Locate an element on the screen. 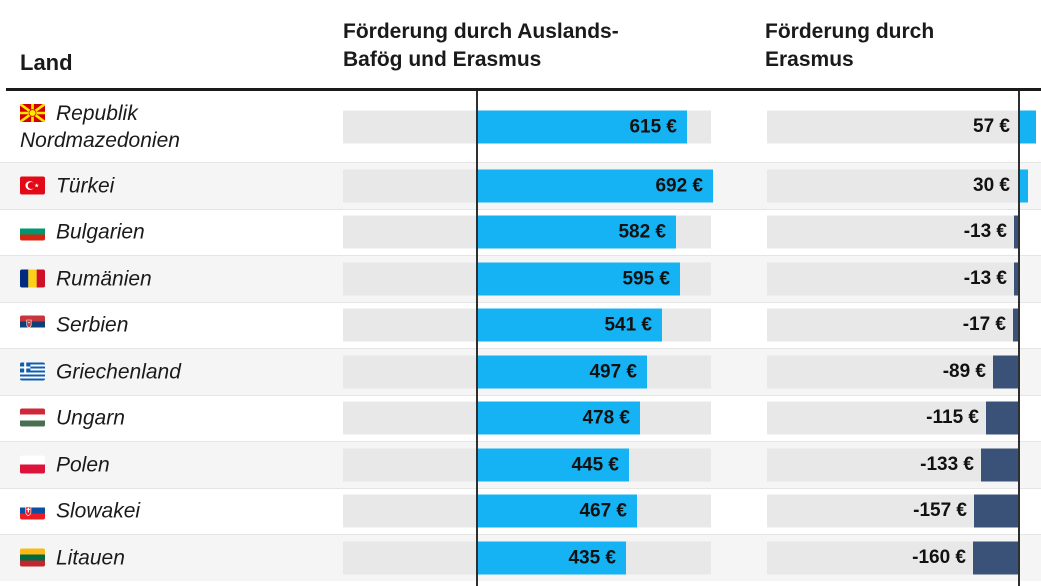 This screenshot has height=586, width=1041. flag-north-macedonia-icon is located at coordinates (32, 112).